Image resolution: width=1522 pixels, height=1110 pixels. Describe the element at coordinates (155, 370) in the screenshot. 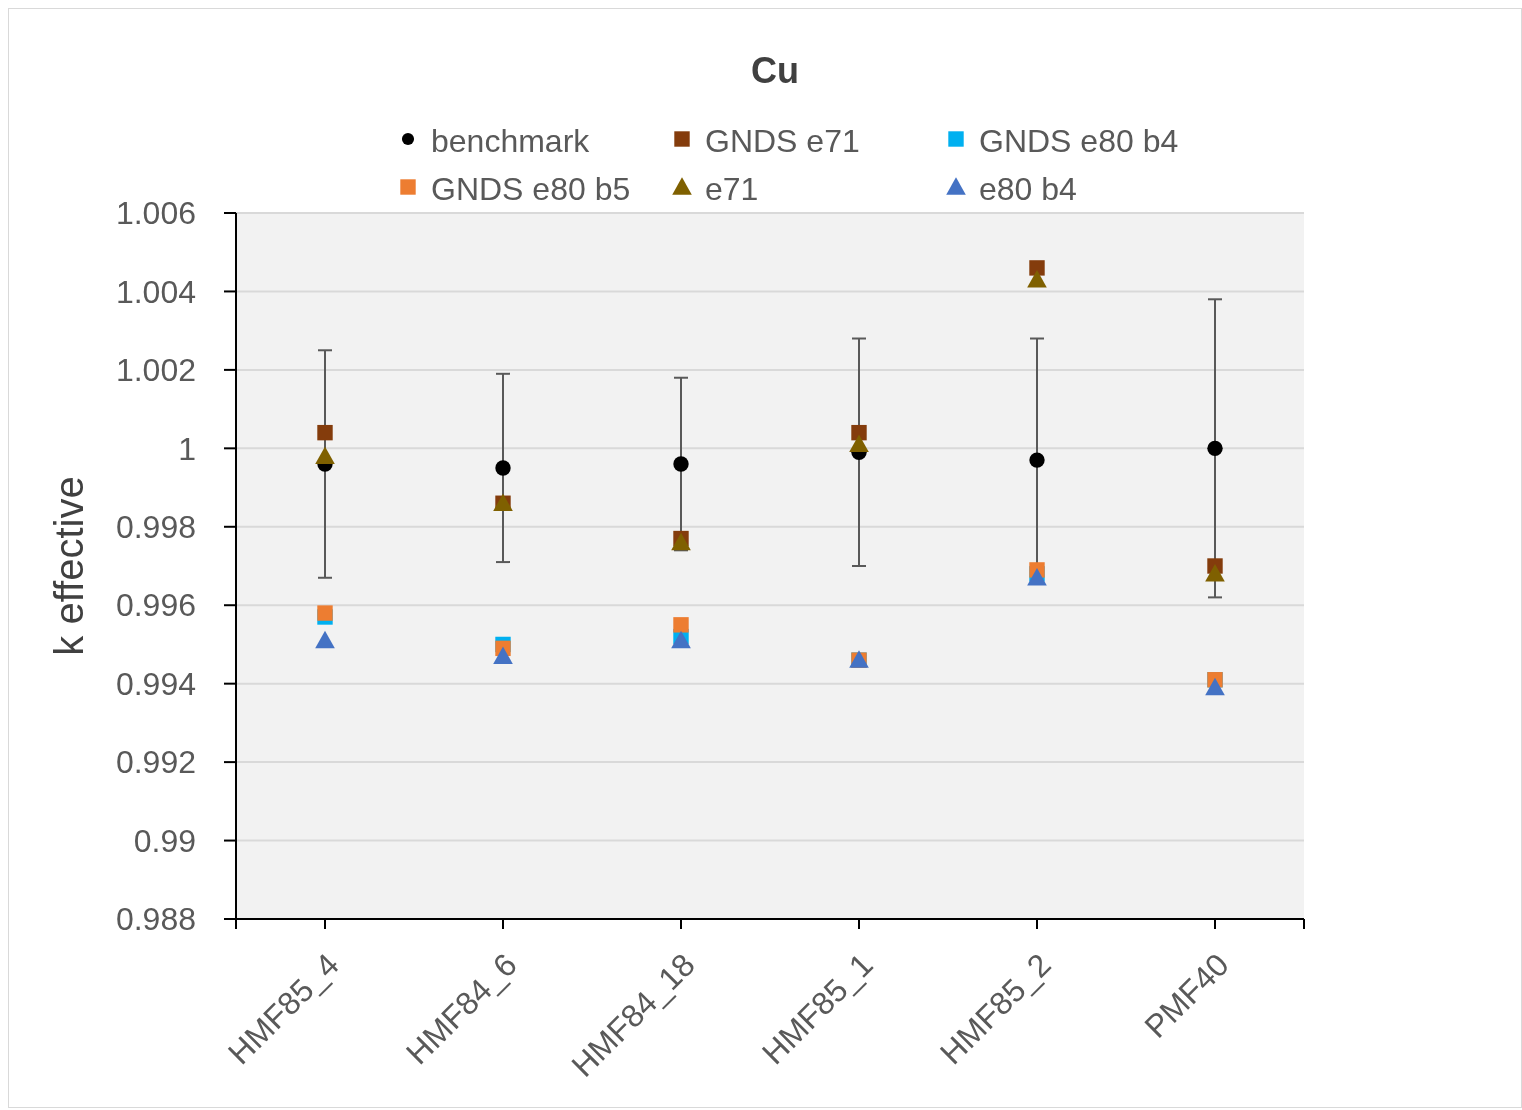

I see `y-tick-label: 1.002` at that location.